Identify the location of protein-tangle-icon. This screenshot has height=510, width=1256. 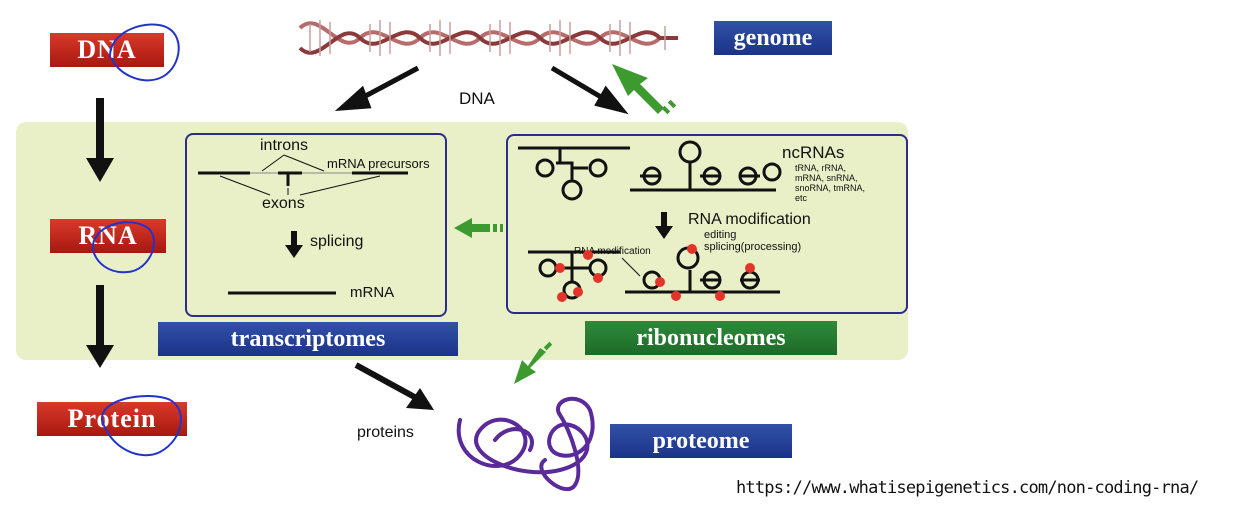
(525, 444).